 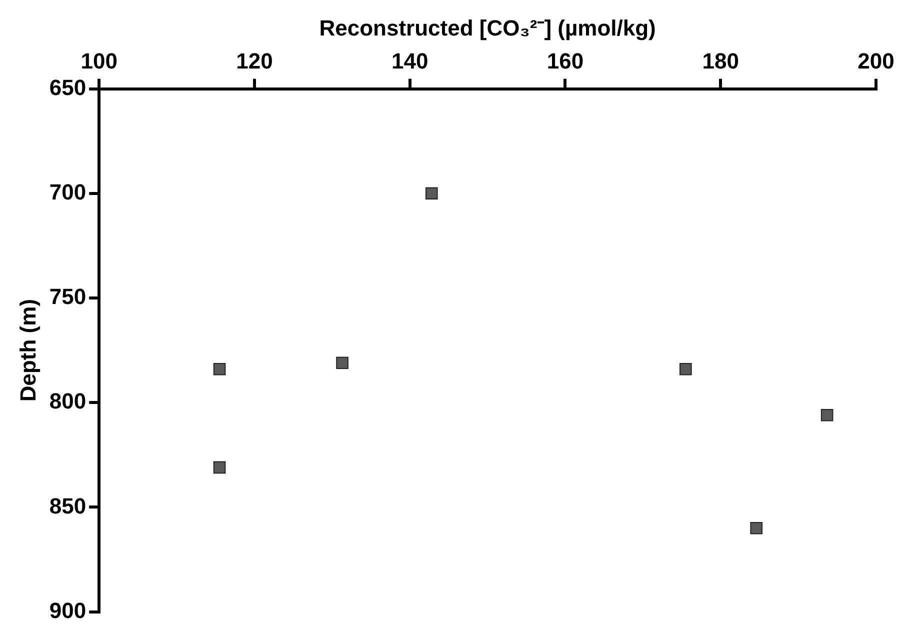 I want to click on y-tick-label: 900, so click(x=67, y=610).